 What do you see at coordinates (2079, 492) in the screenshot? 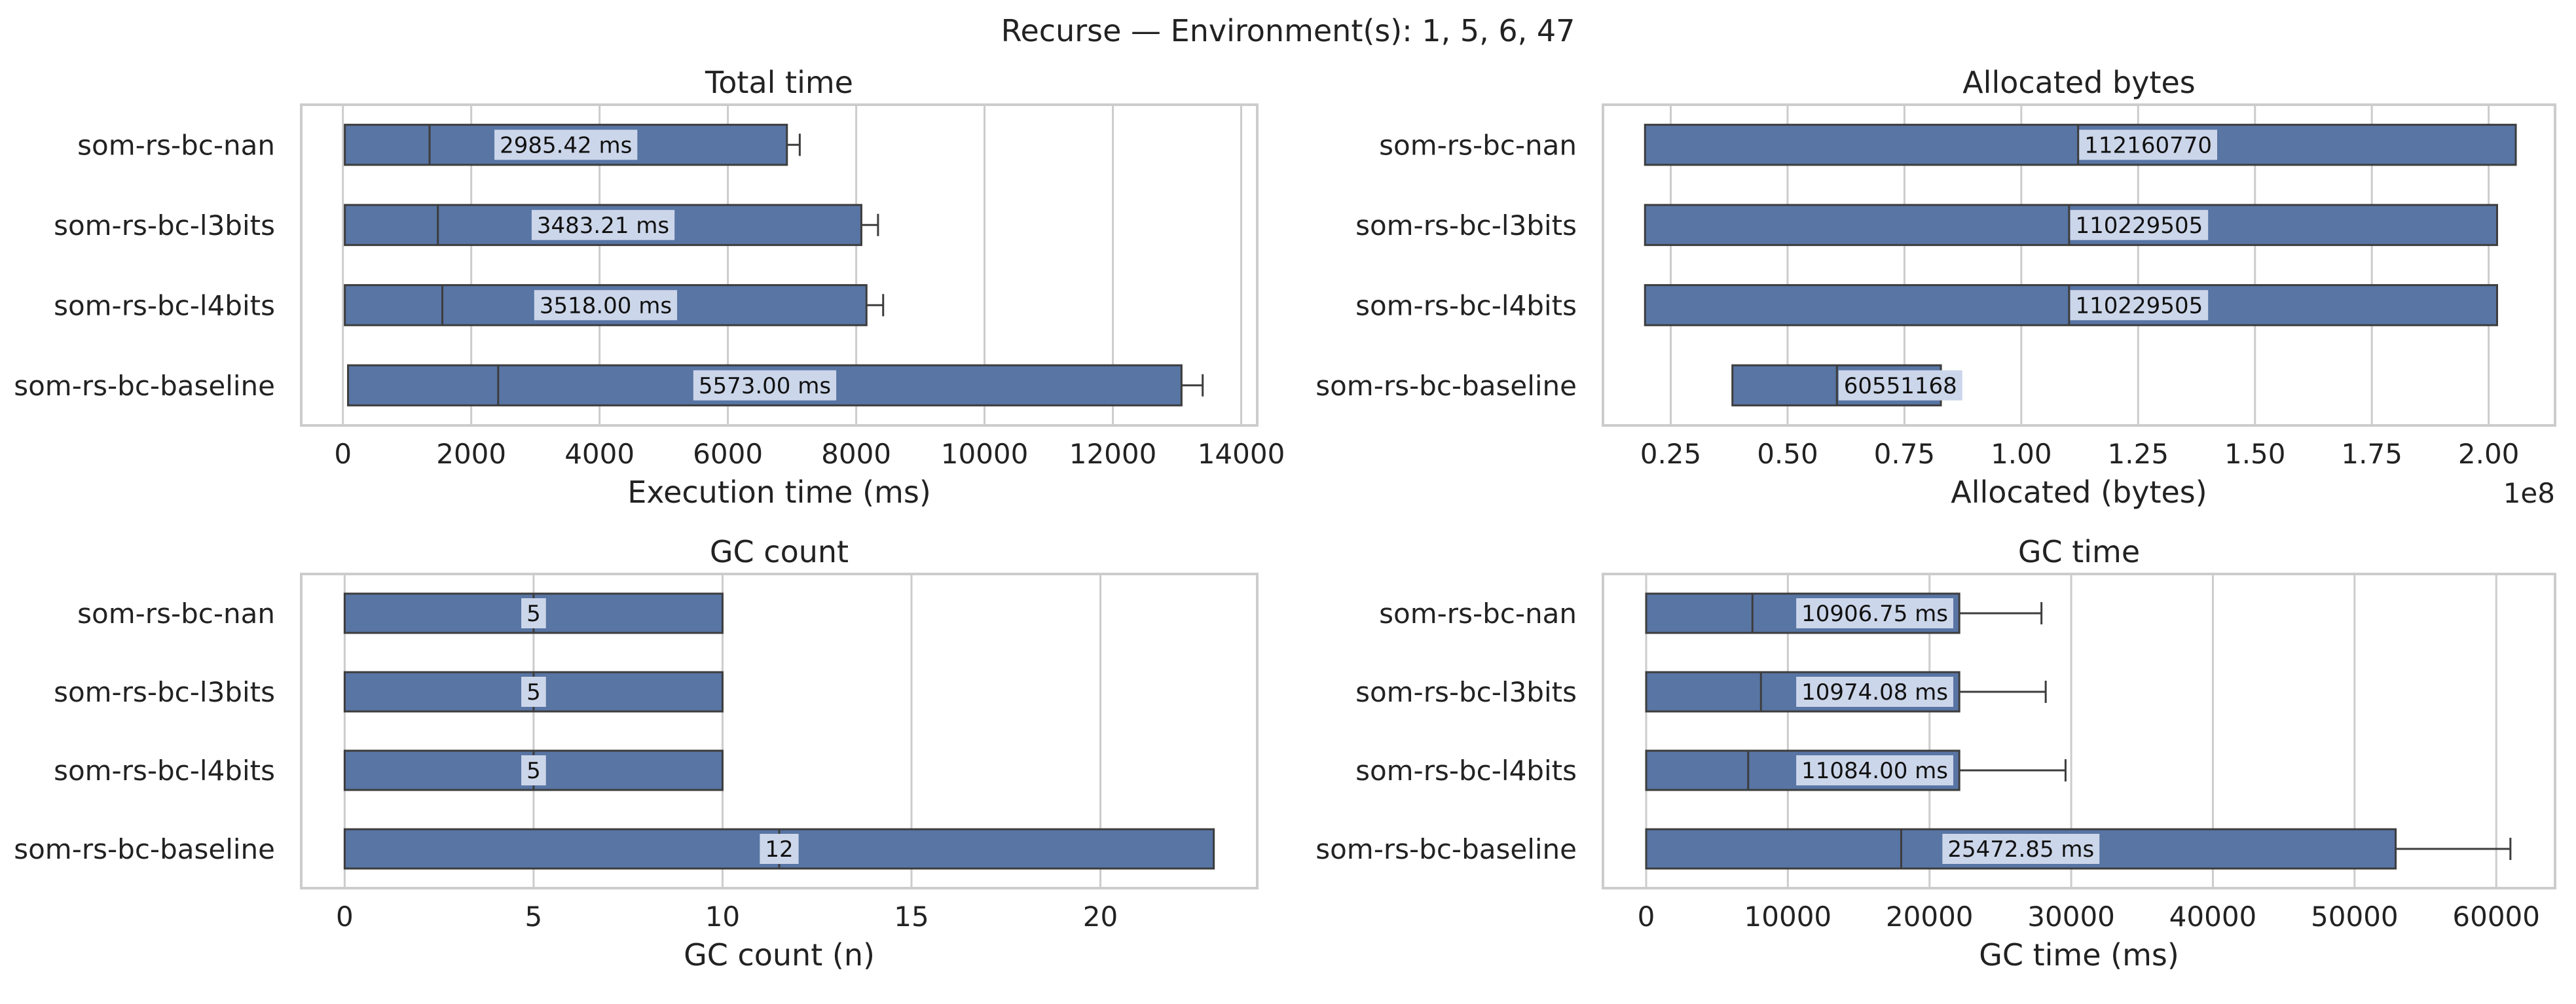
I see `x-axis-label: Allocated (bytes)` at bounding box center [2079, 492].